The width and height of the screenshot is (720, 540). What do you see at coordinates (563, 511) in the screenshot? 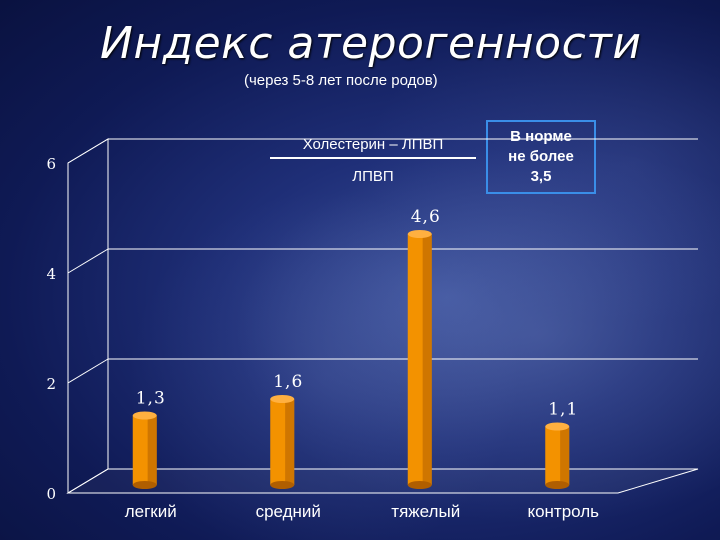
I see `category-label: контроль` at bounding box center [563, 511].